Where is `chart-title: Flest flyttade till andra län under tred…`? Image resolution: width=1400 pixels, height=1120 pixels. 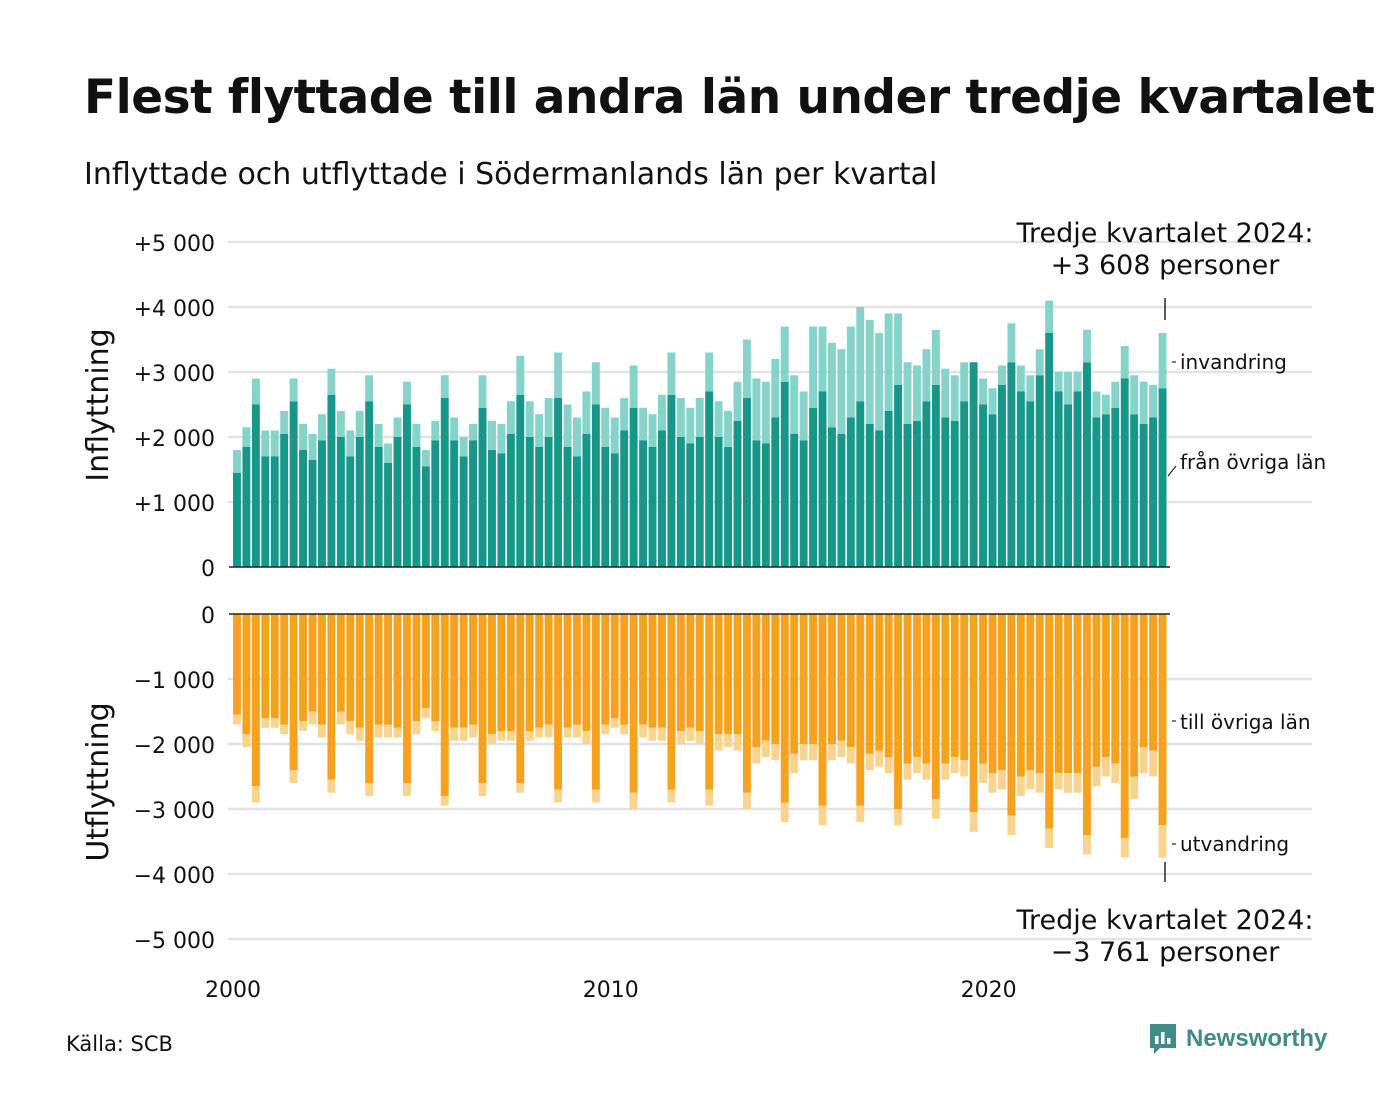 chart-title: Flest flyttade till andra län under tred… is located at coordinates (729, 97).